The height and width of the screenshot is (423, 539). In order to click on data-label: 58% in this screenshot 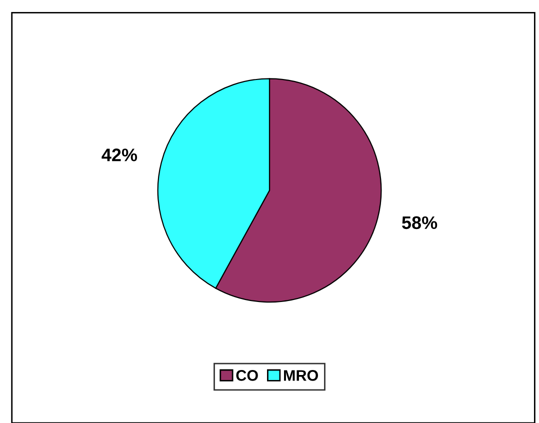, I will do `click(420, 223)`.